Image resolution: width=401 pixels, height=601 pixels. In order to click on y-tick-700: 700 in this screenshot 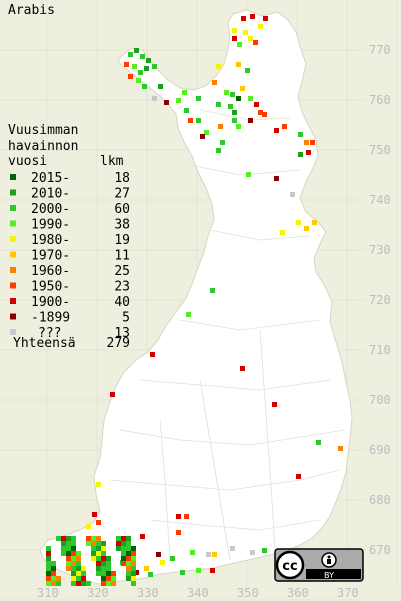, I will do `click(380, 400)`.